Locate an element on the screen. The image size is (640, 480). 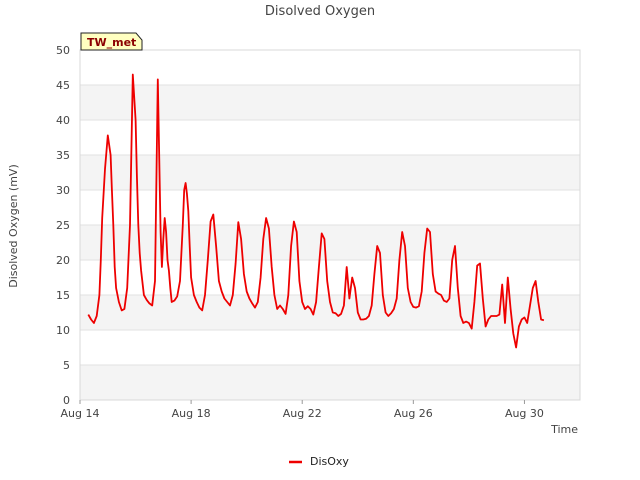
y-tick-label: 30 is located at coordinates (63, 190).